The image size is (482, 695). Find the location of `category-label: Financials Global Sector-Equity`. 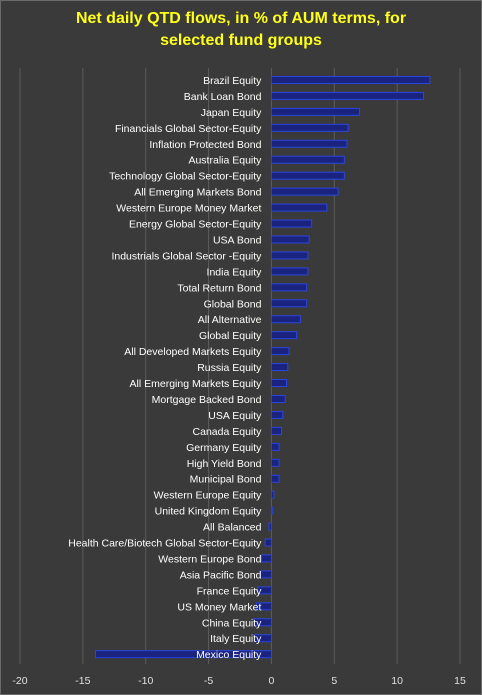

category-label: Financials Global Sector-Equity is located at coordinates (188, 129).